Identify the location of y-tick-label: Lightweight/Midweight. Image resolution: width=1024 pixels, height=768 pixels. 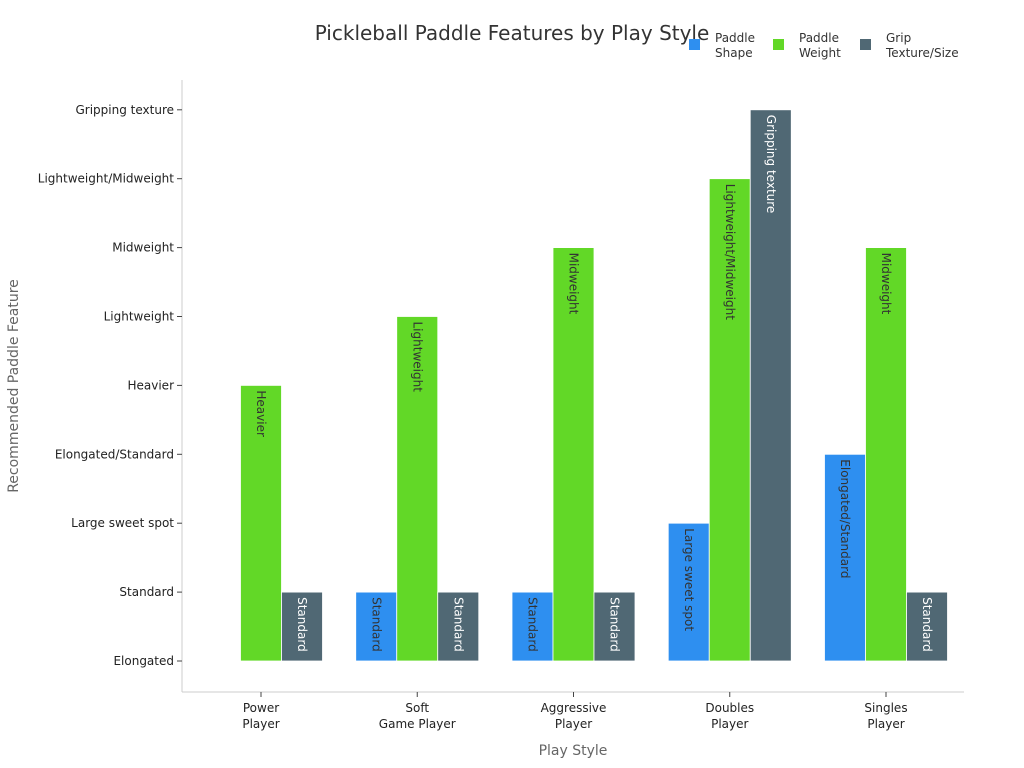
(106, 179).